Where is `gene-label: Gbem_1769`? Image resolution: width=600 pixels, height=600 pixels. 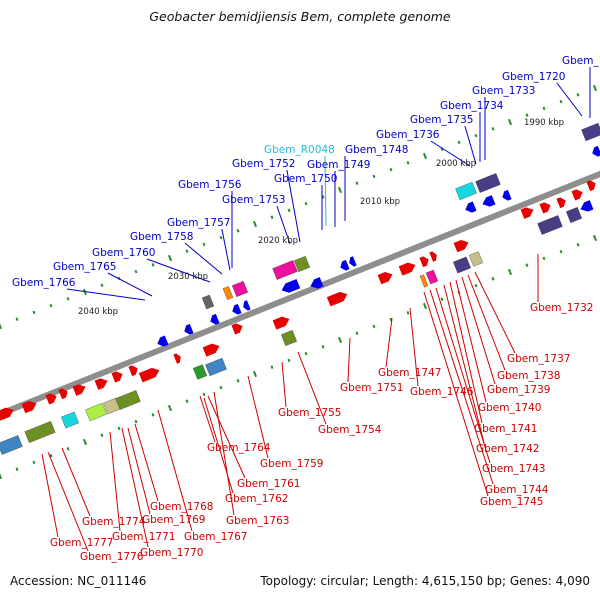
gene-label: Gbem_1769 is located at coordinates (173, 520).